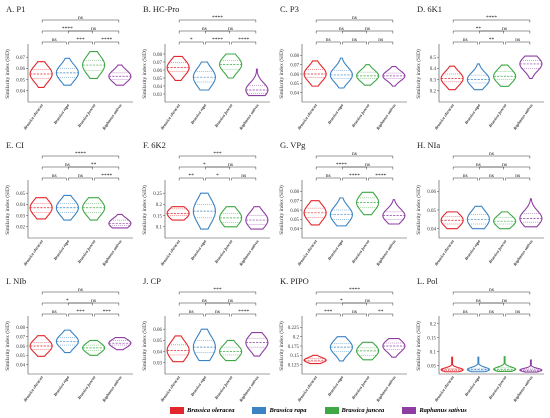 The image size is (550, 418). What do you see at coordinates (296, 337) in the screenshot?
I see `y-tick-label: 0.2` at bounding box center [296, 337].